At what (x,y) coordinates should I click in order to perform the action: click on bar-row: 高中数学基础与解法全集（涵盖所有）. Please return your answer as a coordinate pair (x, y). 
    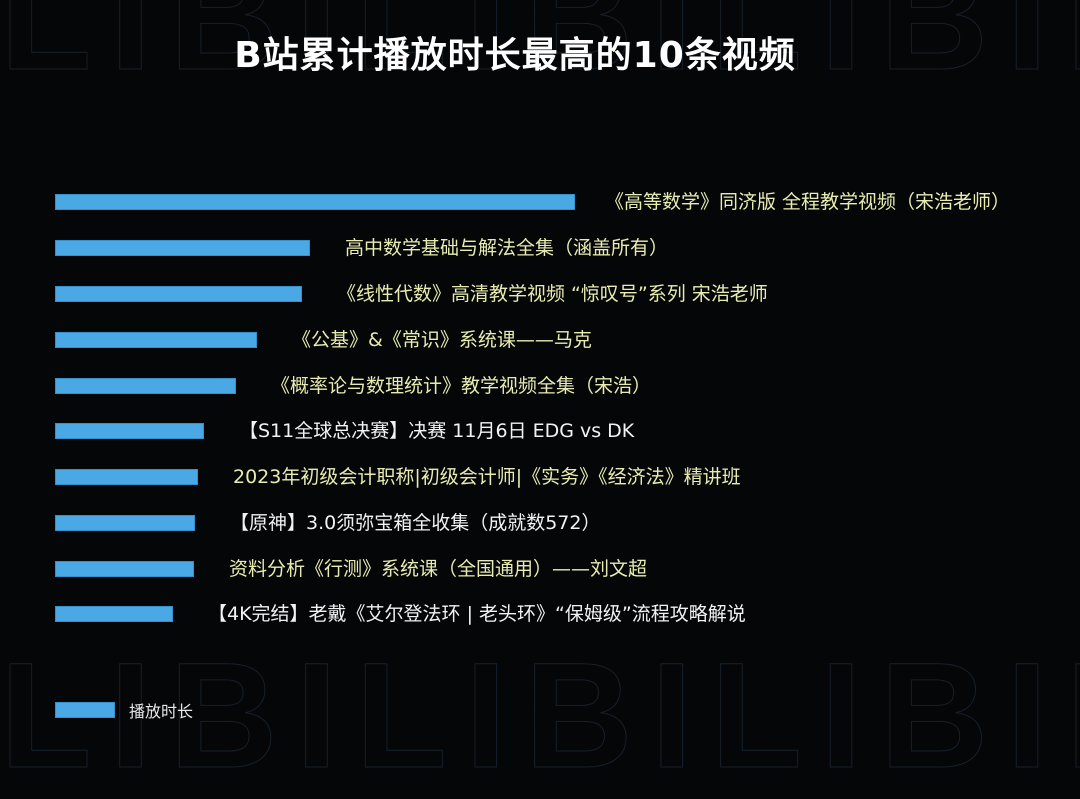
    Looking at the image, I should click on (361, 248).